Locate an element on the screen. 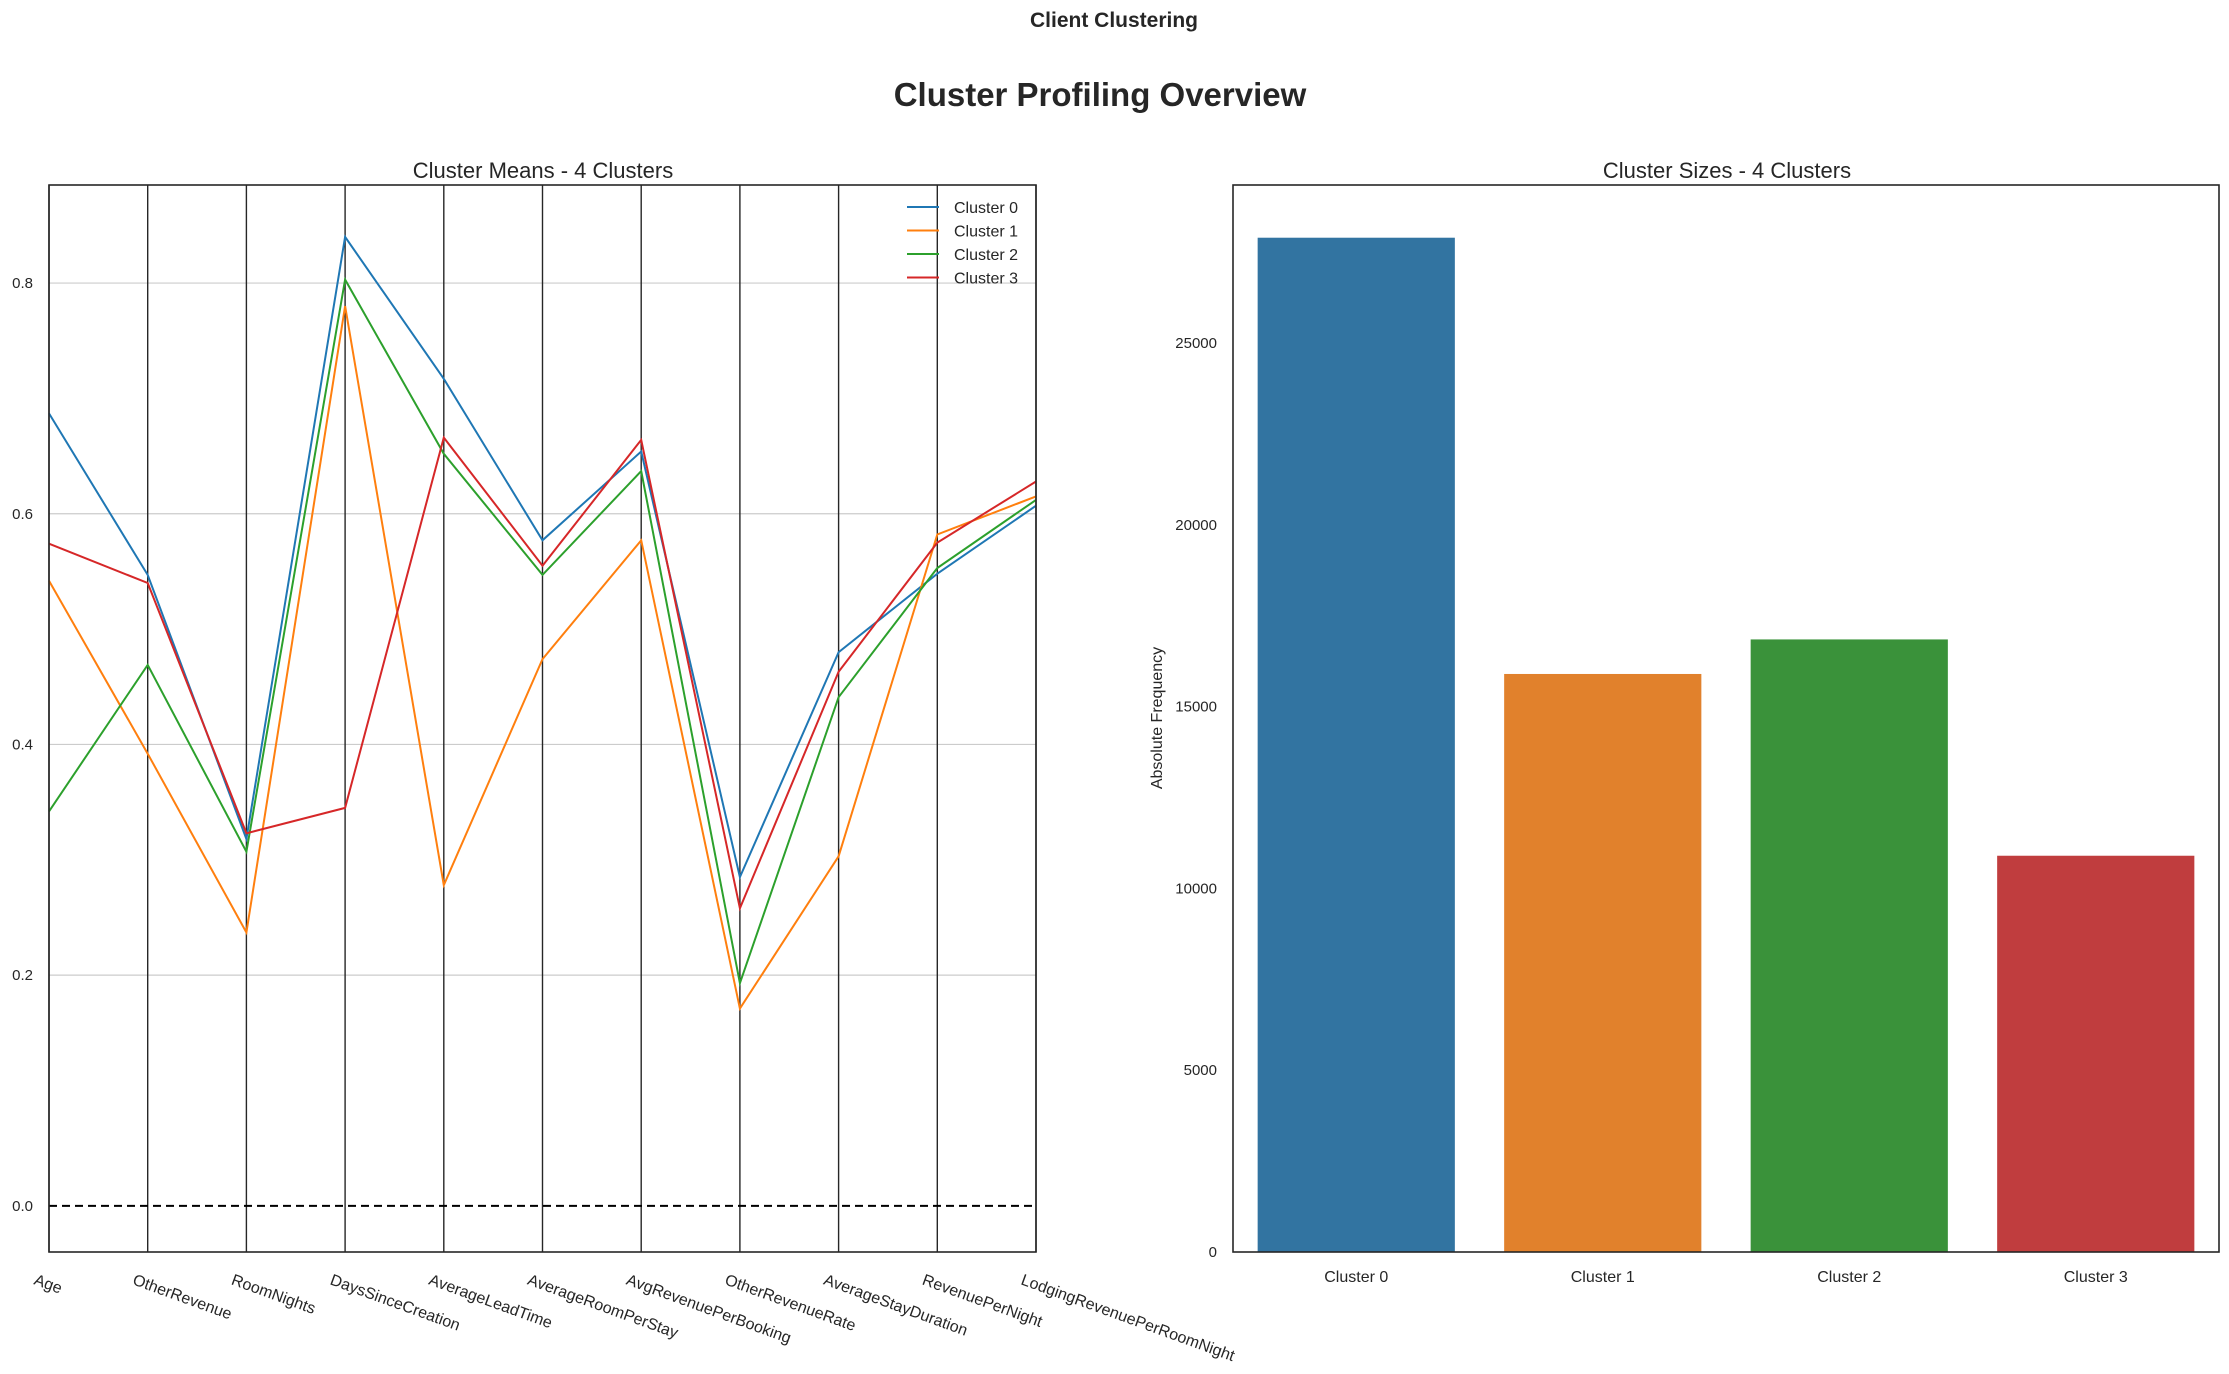 Image resolution: width=2229 pixels, height=1374 pixels. cluster-means-legend: Cluster 0 Cluster 1 Cluster 2 Cluster 3 is located at coordinates (962, 244).